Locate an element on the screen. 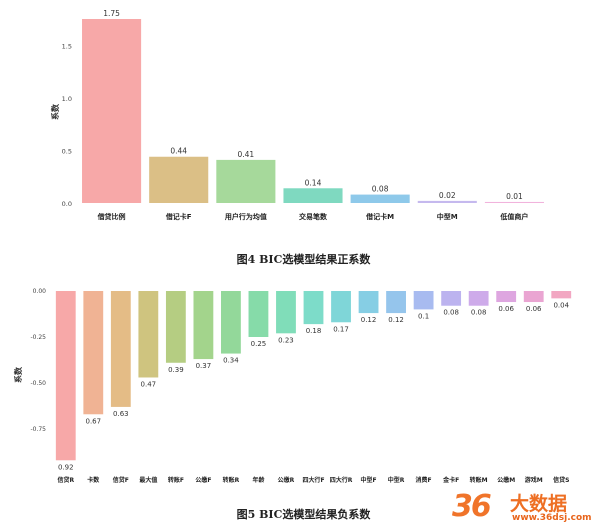 Image resolution: width=607 pixels, height=531 pixels. bar-value-label: 0.92 is located at coordinates (66, 467).